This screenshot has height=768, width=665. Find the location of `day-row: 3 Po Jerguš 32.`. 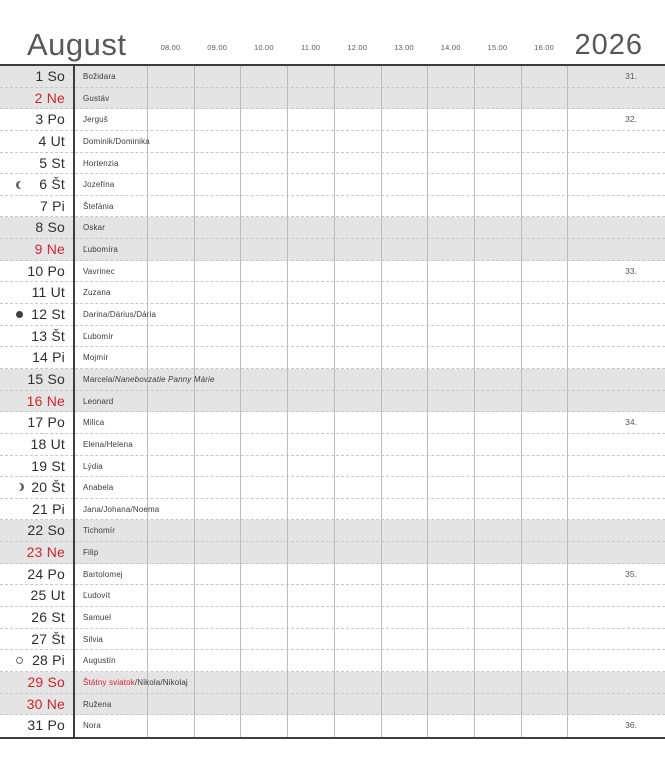

day-row: 3 Po Jerguš 32. is located at coordinates (332, 120).